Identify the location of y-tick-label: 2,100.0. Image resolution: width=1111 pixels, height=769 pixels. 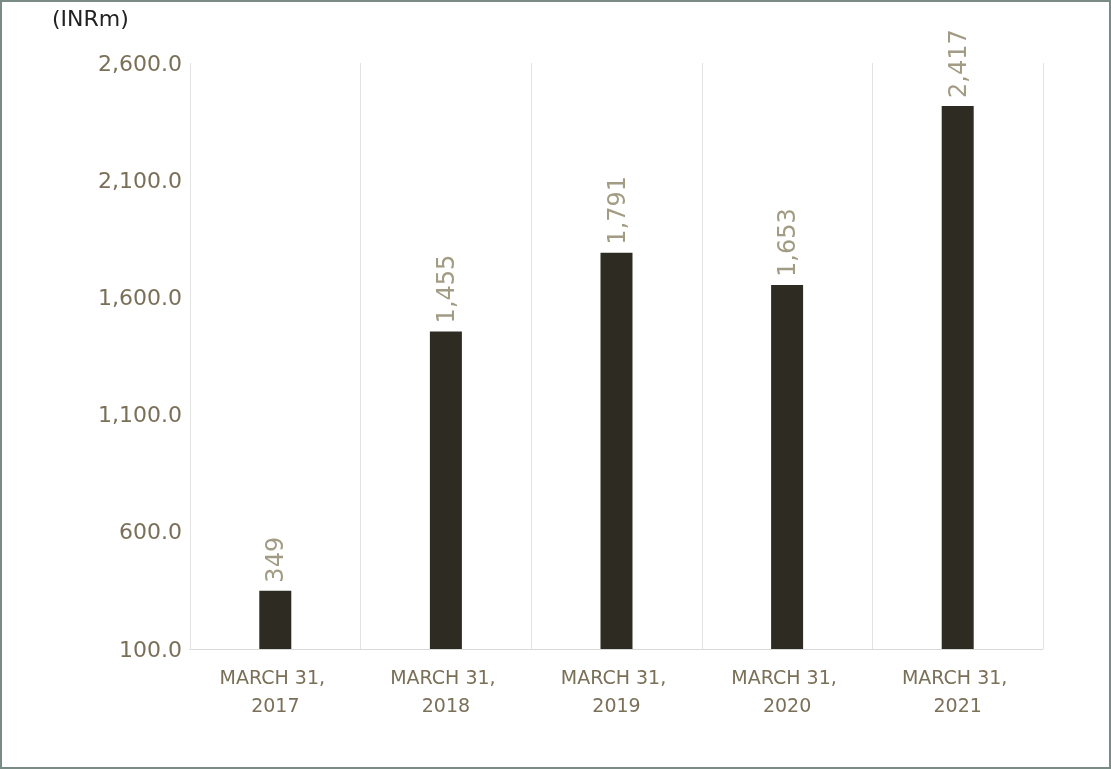
(140, 180).